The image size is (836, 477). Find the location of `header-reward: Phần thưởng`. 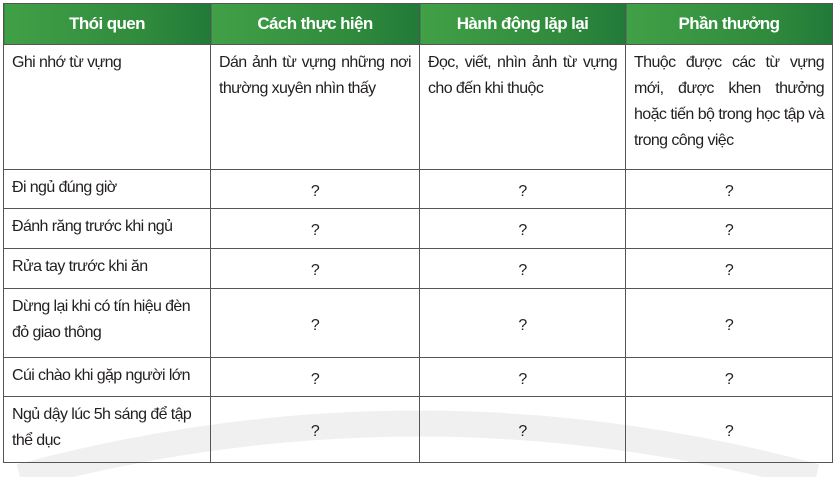

header-reward: Phần thưởng is located at coordinates (729, 24).